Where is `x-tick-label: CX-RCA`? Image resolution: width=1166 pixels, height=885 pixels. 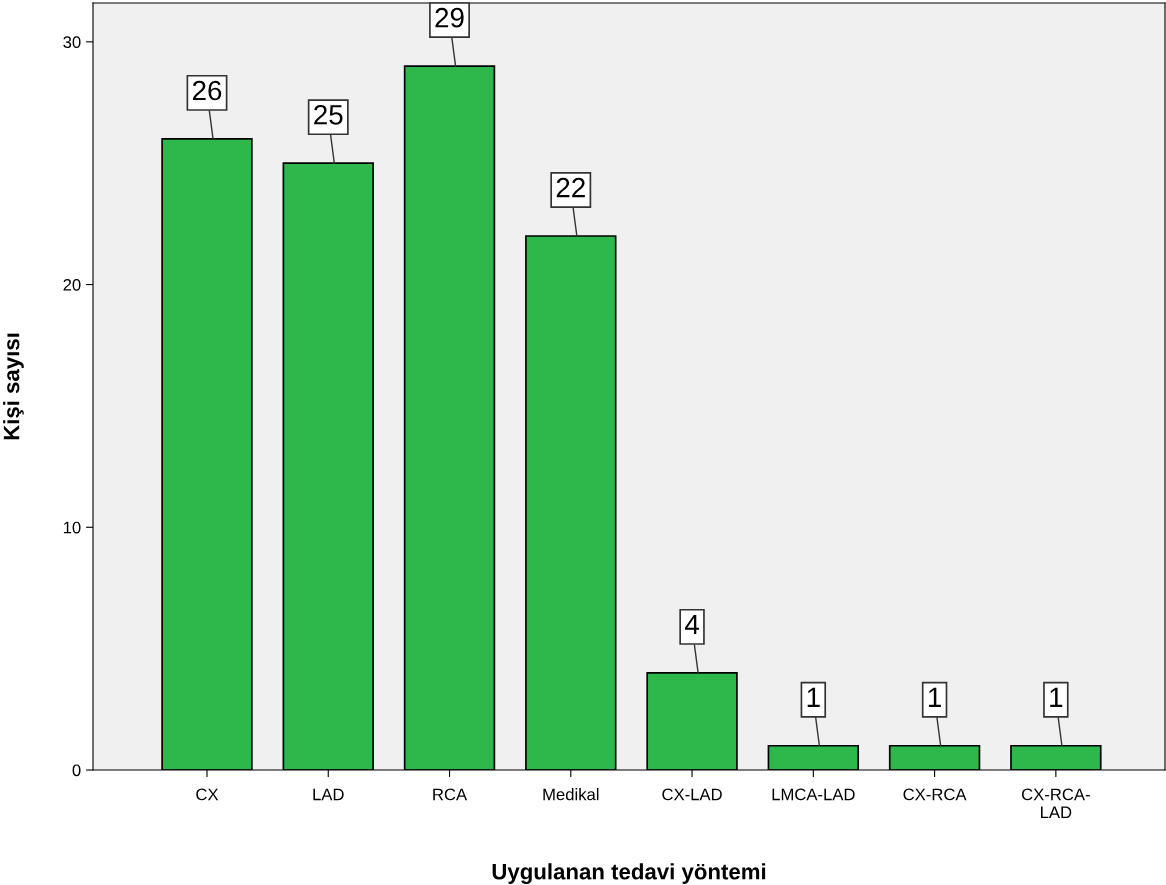
x-tick-label: CX-RCA is located at coordinates (935, 794).